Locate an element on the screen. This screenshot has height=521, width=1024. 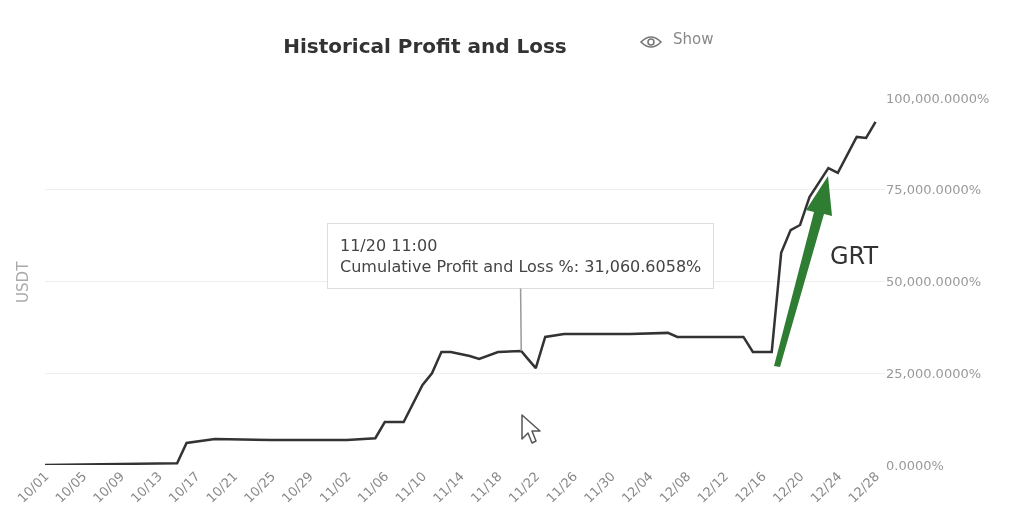
y-tick-label: 50,000.0000% is located at coordinates (934, 282).